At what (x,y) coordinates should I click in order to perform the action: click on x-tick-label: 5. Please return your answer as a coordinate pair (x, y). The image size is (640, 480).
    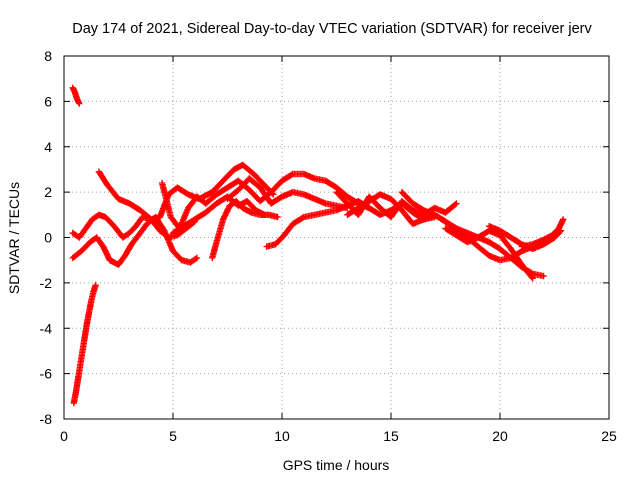
    Looking at the image, I should click on (173, 436).